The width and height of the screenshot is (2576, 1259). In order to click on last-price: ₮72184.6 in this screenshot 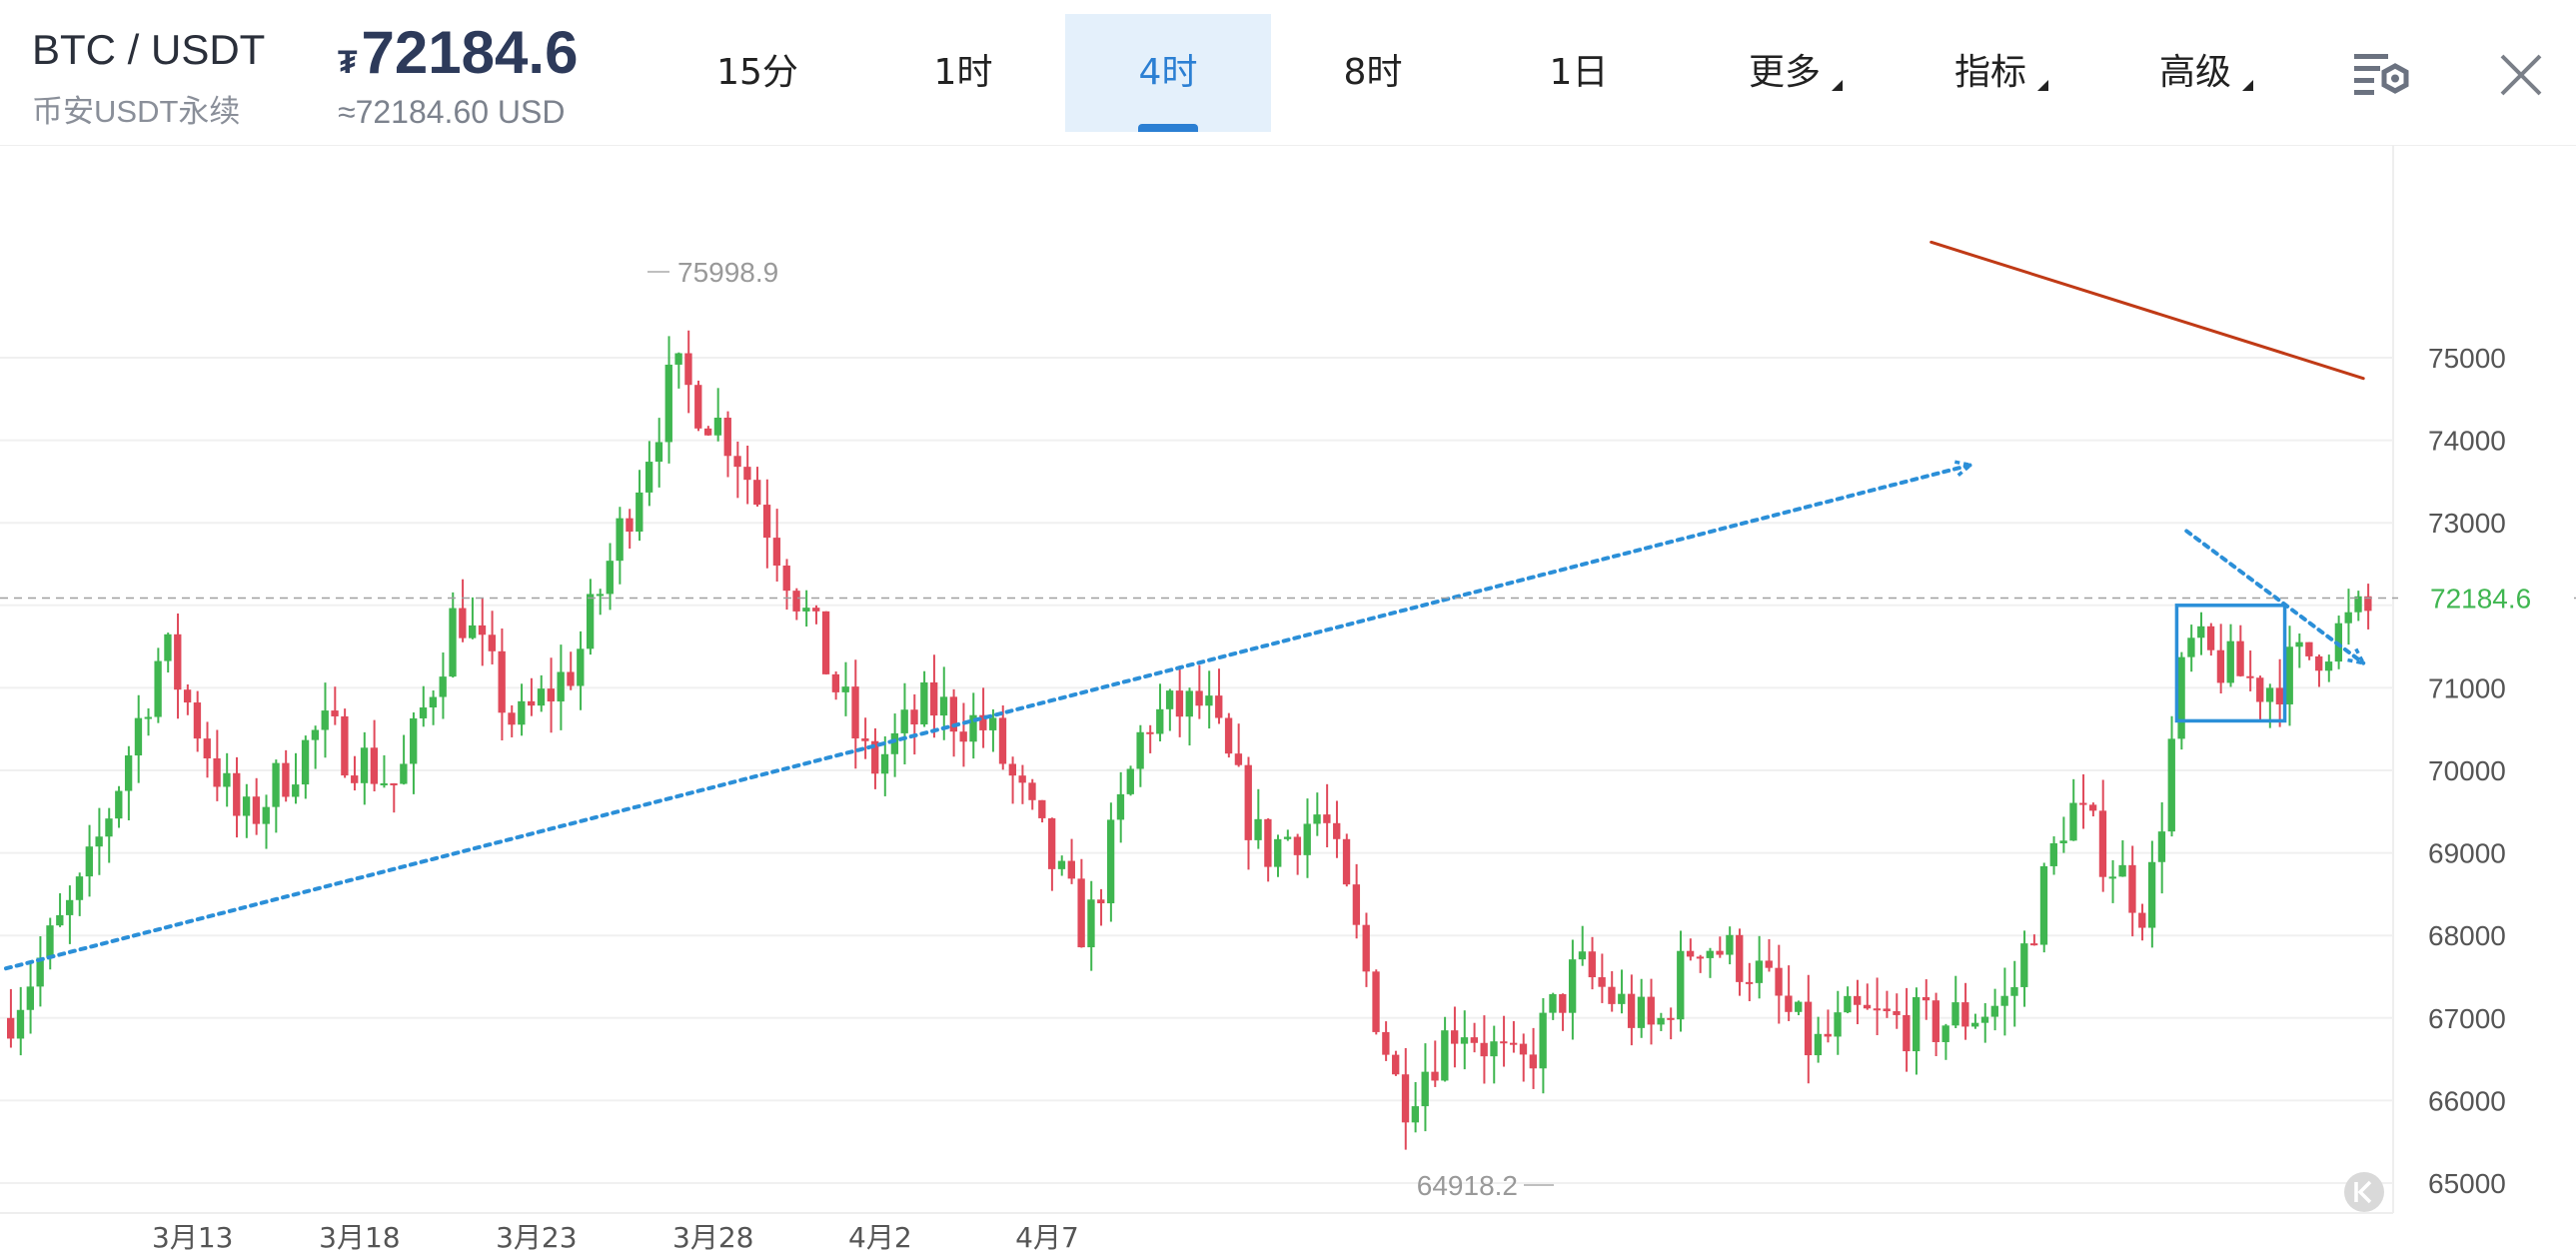, I will do `click(458, 52)`.